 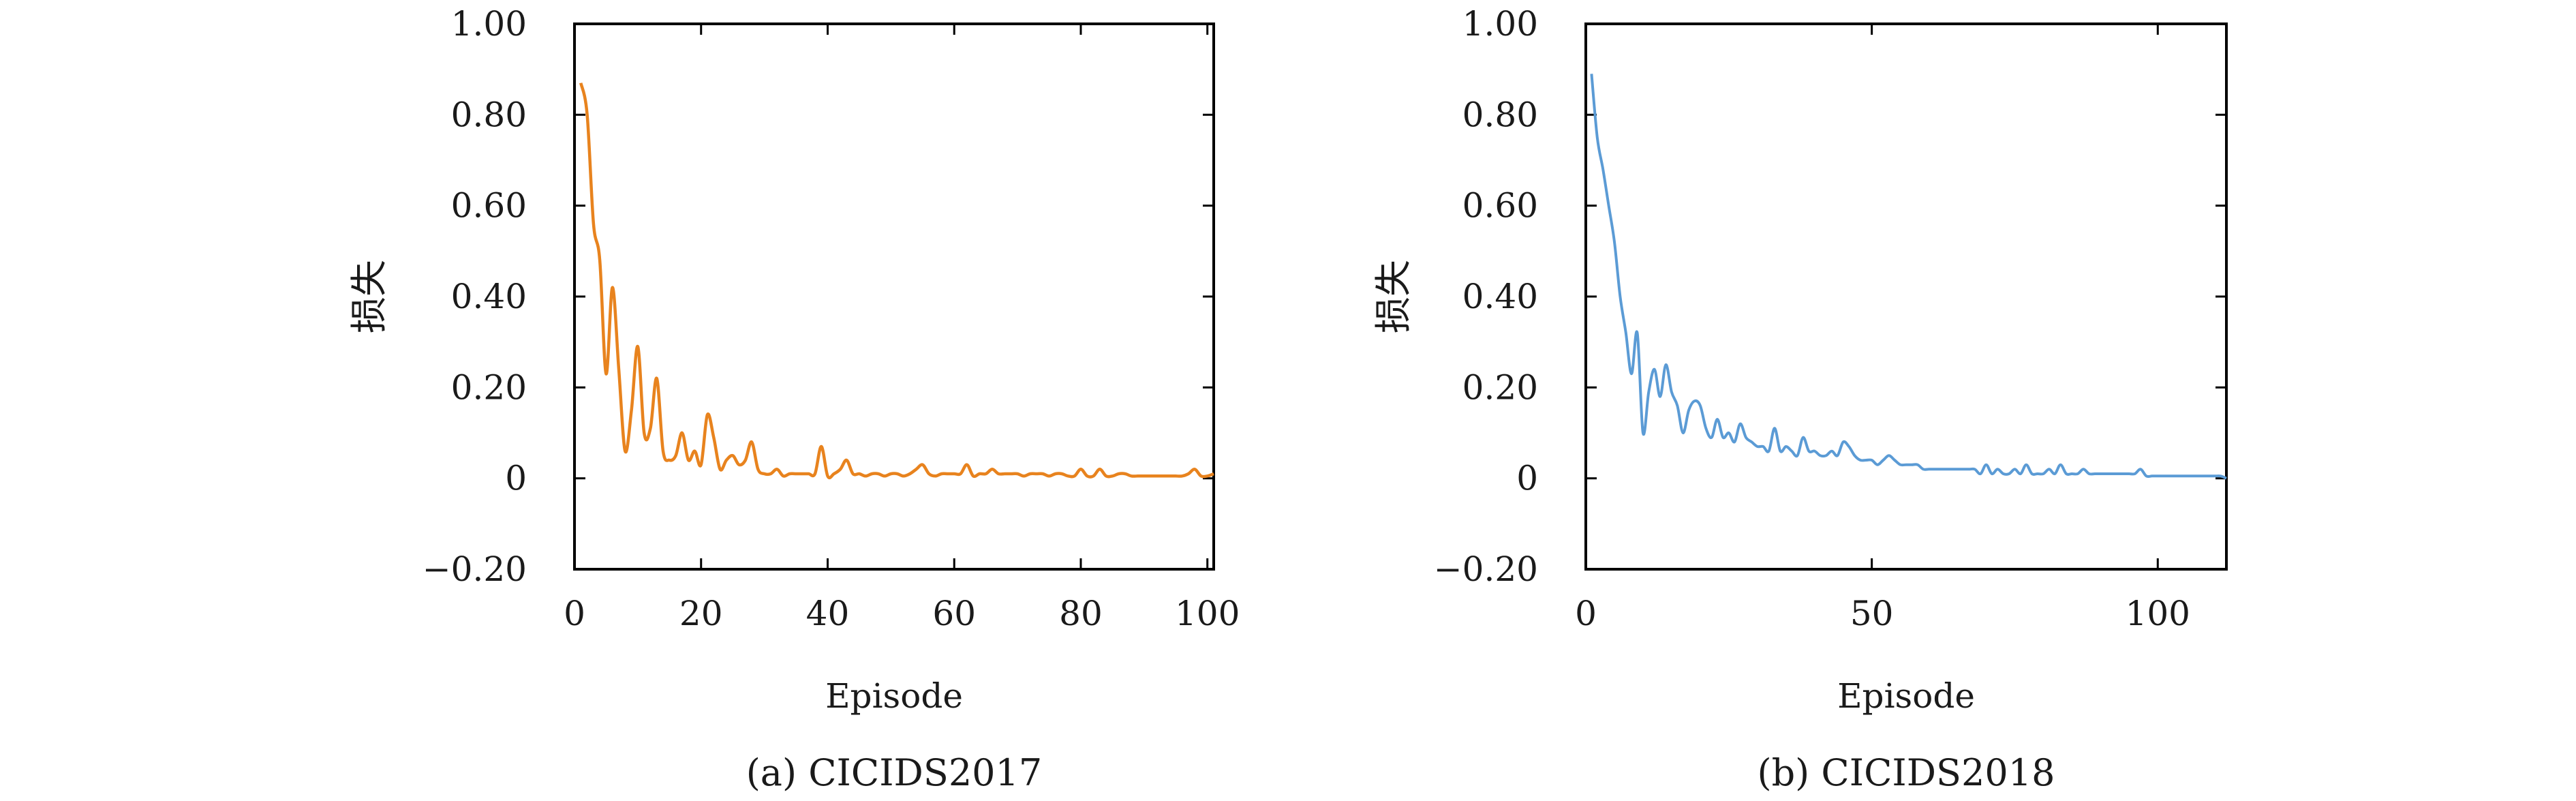 What do you see at coordinates (1908, 277) in the screenshot?
I see `series-line-b` at bounding box center [1908, 277].